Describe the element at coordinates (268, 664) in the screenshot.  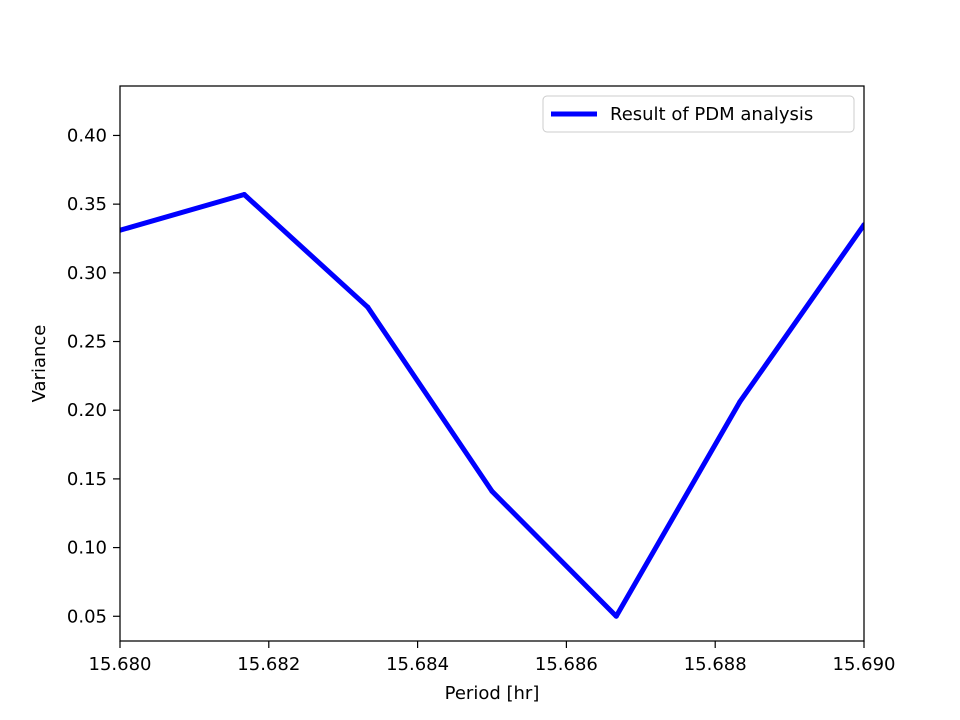
I see `x-tick-label: 15.682` at that location.